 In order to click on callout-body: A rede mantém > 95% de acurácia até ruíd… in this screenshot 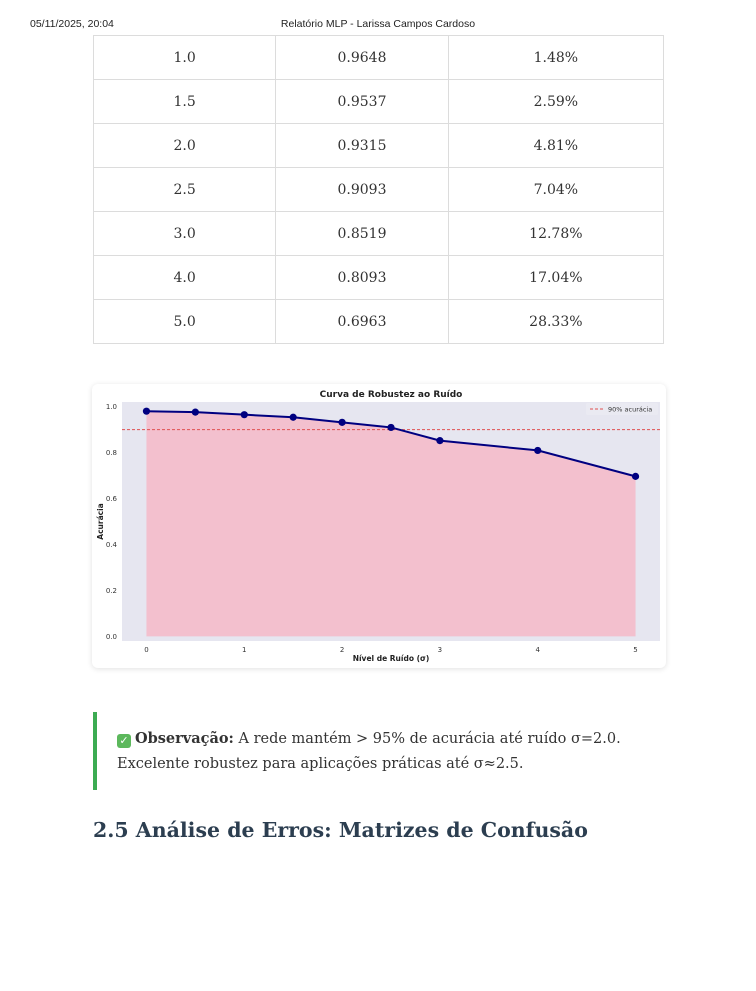, I will do `click(369, 751)`.